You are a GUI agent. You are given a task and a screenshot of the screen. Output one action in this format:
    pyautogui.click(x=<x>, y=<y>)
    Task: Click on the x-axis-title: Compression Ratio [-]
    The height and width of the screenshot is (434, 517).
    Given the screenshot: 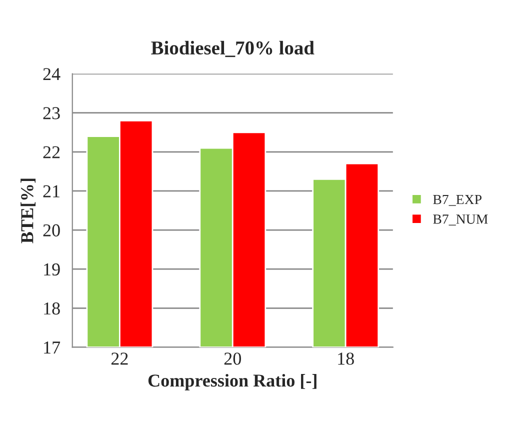 What is the action you would take?
    pyautogui.click(x=232, y=382)
    